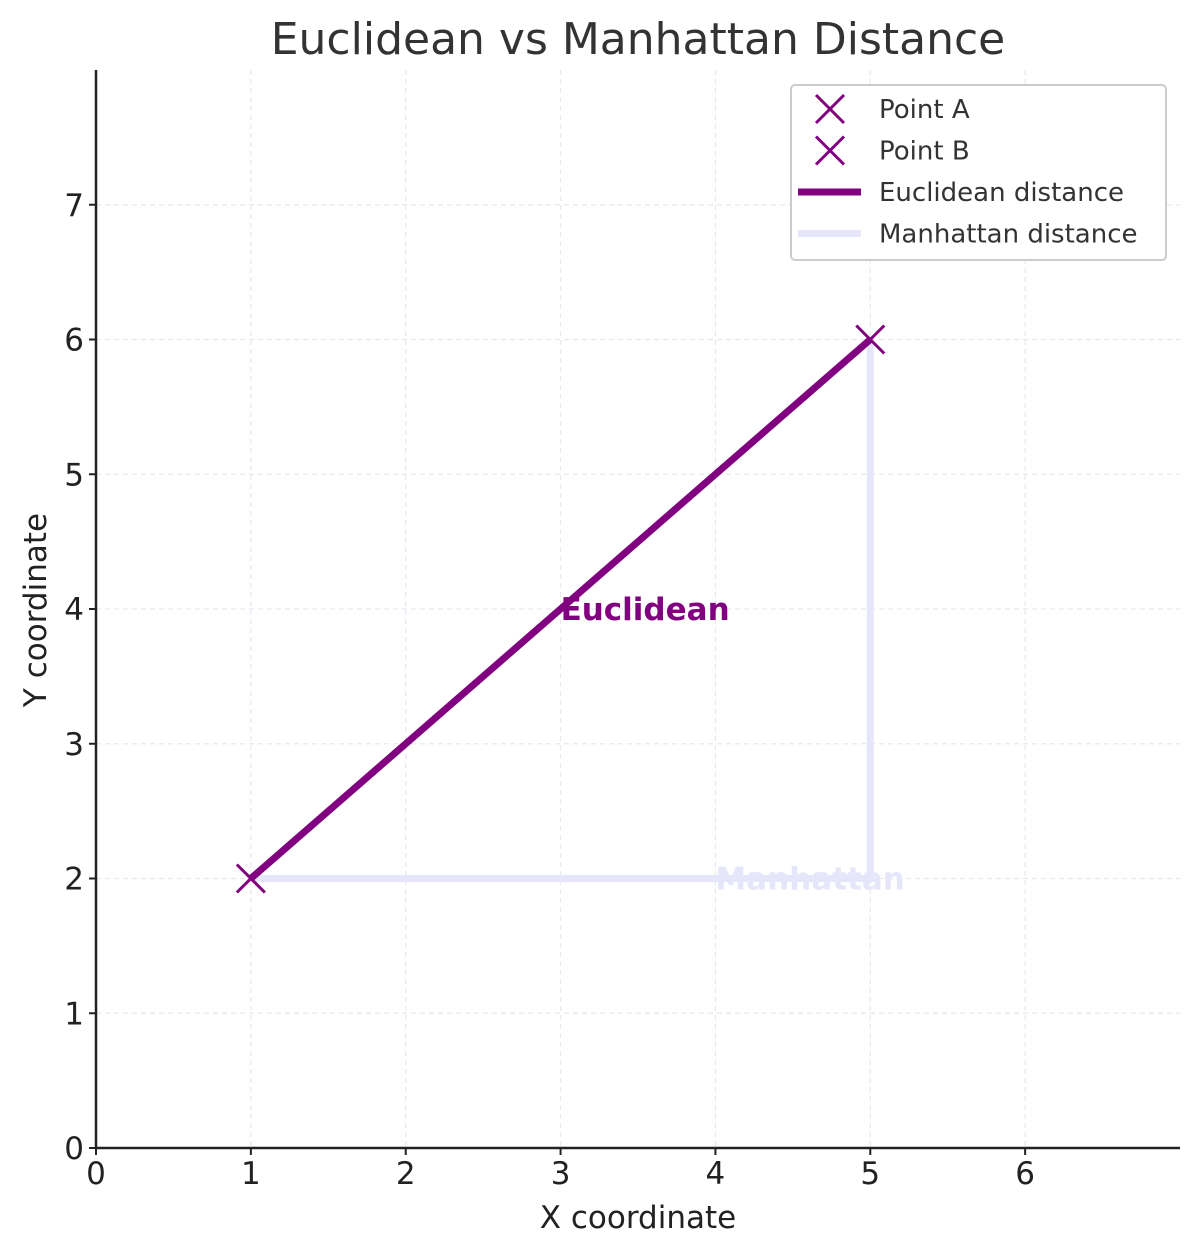  What do you see at coordinates (1008, 235) in the screenshot?
I see `legend-label: Manhattan distance` at bounding box center [1008, 235].